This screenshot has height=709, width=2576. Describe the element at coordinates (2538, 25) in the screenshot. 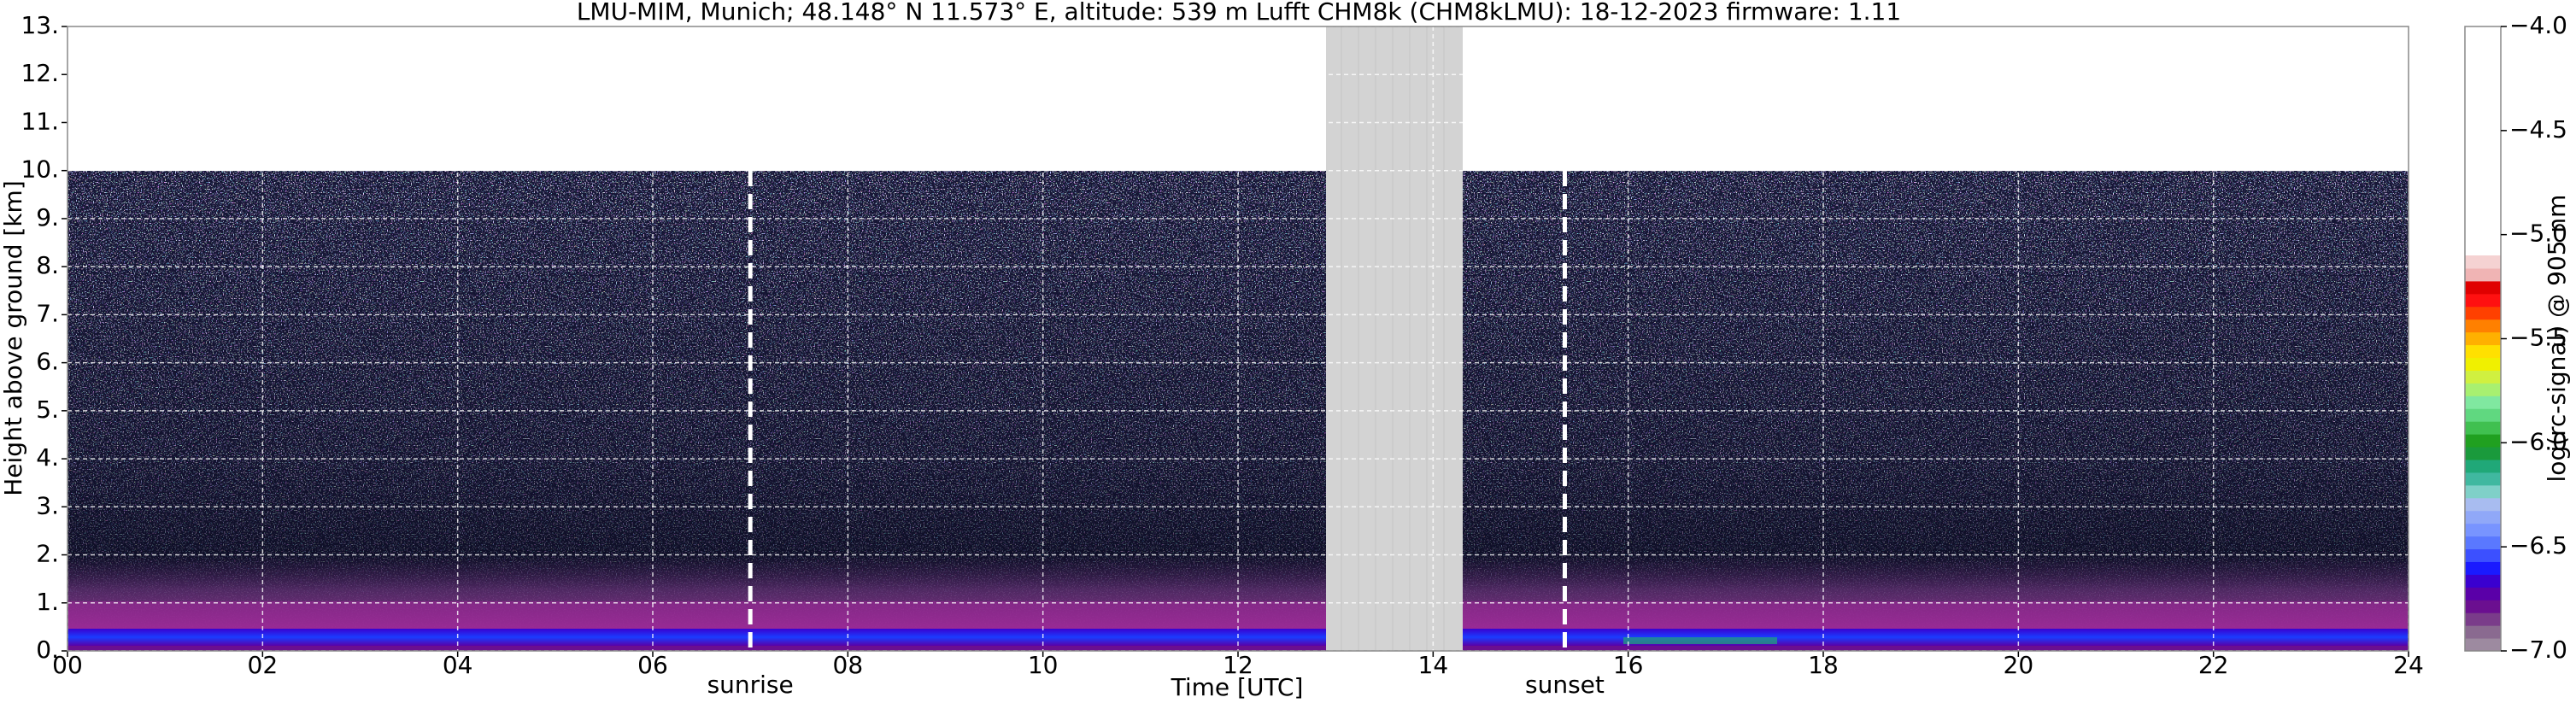

I see `colorbar-tick-label: −4.0` at that location.